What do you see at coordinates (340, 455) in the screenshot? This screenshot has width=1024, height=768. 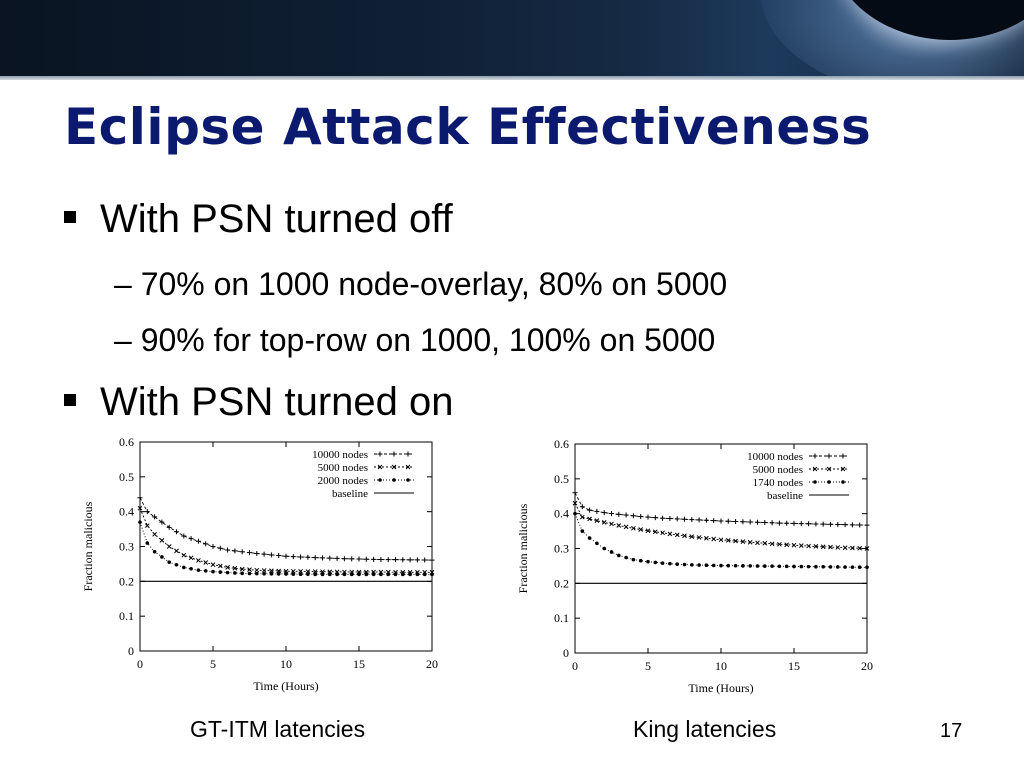 I see `legend-label: 10000 nodes` at bounding box center [340, 455].